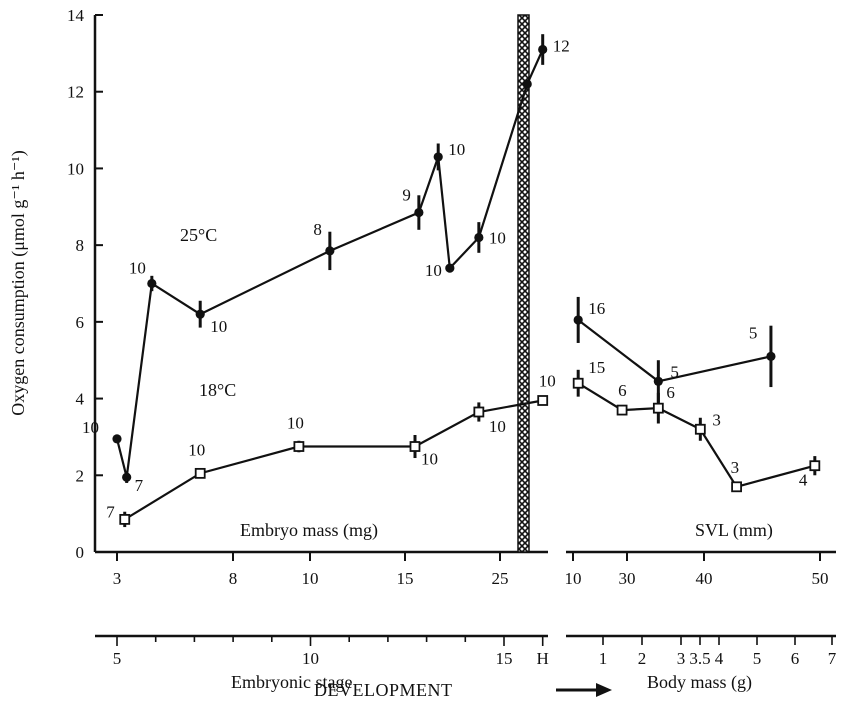 The width and height of the screenshot is (852, 704). I want to click on sample-size-label: 12, so click(561, 46).